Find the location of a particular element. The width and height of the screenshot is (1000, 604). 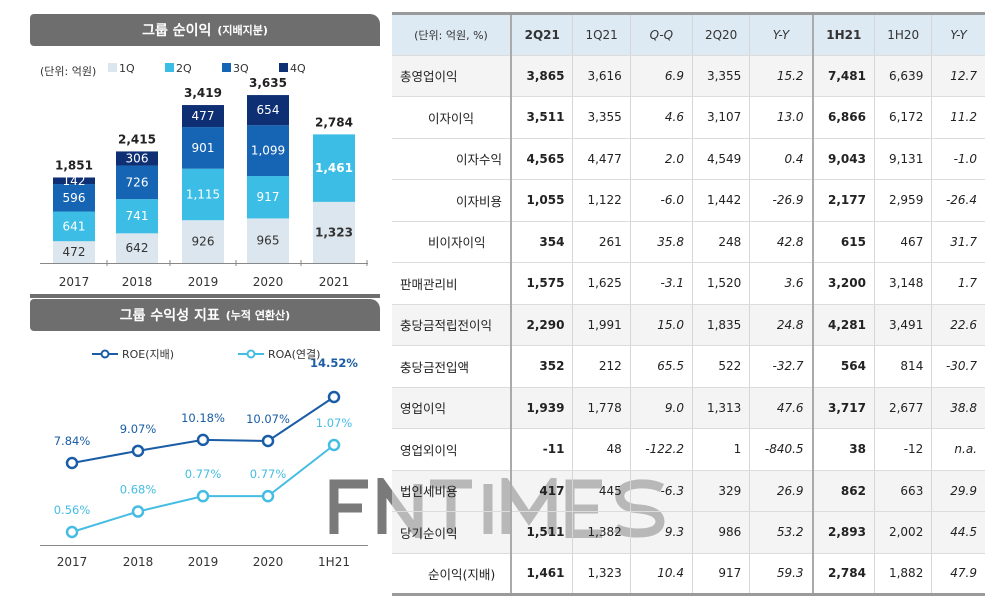

table-cell: 6,172 is located at coordinates (902, 117).